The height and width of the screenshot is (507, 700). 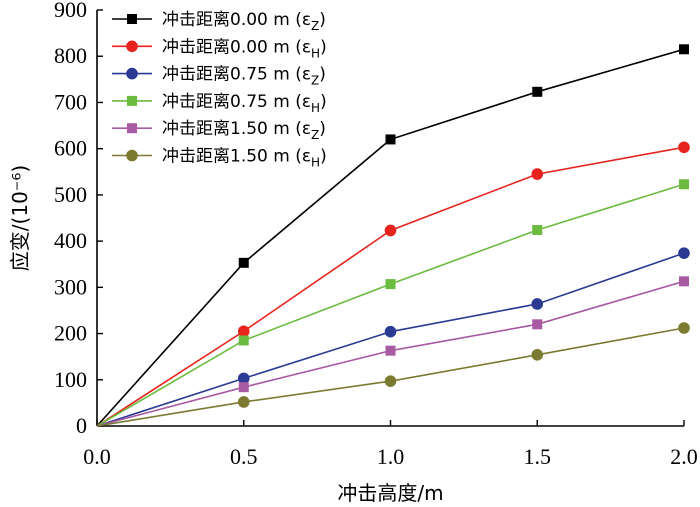 I want to click on y-tick-label: 0, so click(x=81, y=425).